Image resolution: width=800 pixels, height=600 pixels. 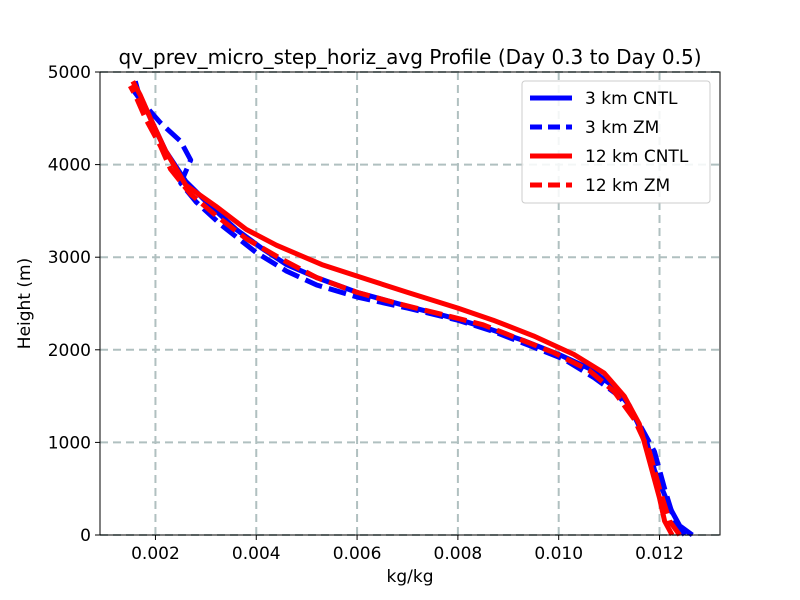 What do you see at coordinates (357, 554) in the screenshot?
I see `x-tick-label: 0.006` at bounding box center [357, 554].